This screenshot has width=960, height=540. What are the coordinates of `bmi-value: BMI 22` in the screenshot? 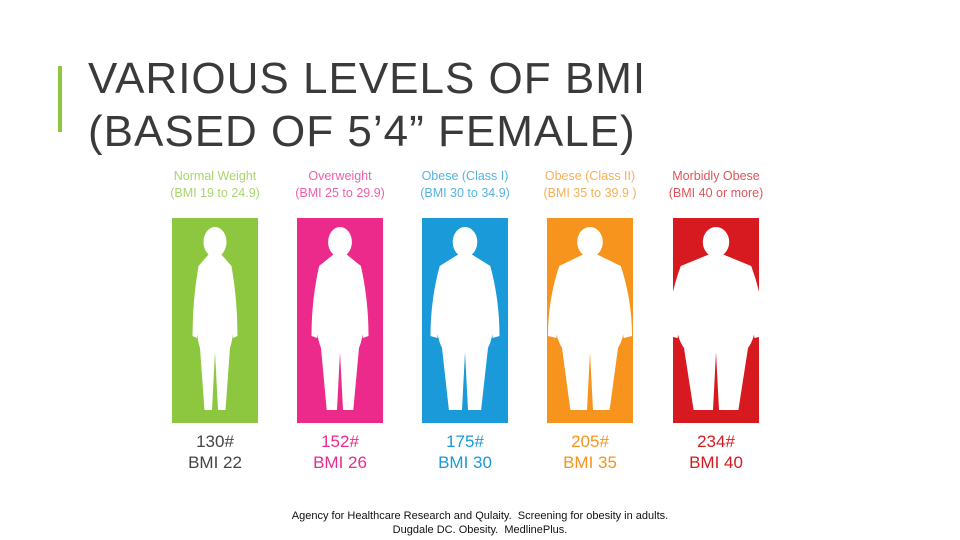 It's located at (215, 462).